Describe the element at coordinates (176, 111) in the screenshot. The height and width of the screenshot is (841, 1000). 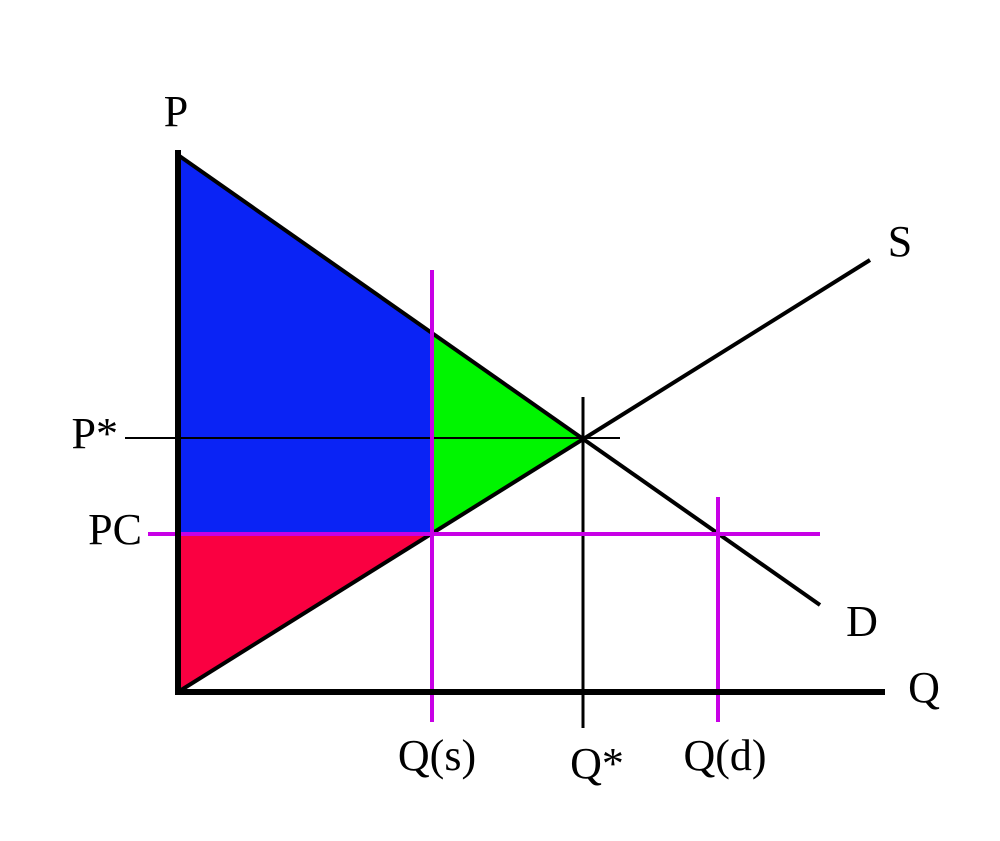
I see `y-axis-label: P` at that location.